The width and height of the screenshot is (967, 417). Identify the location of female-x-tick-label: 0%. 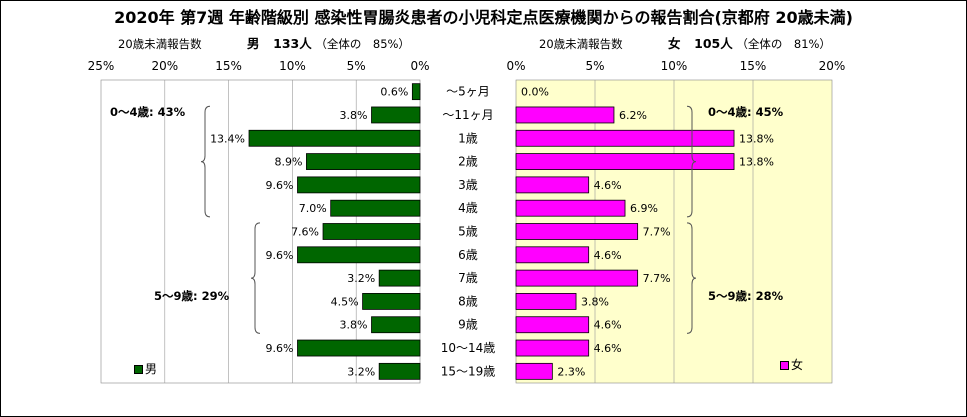
(515, 66).